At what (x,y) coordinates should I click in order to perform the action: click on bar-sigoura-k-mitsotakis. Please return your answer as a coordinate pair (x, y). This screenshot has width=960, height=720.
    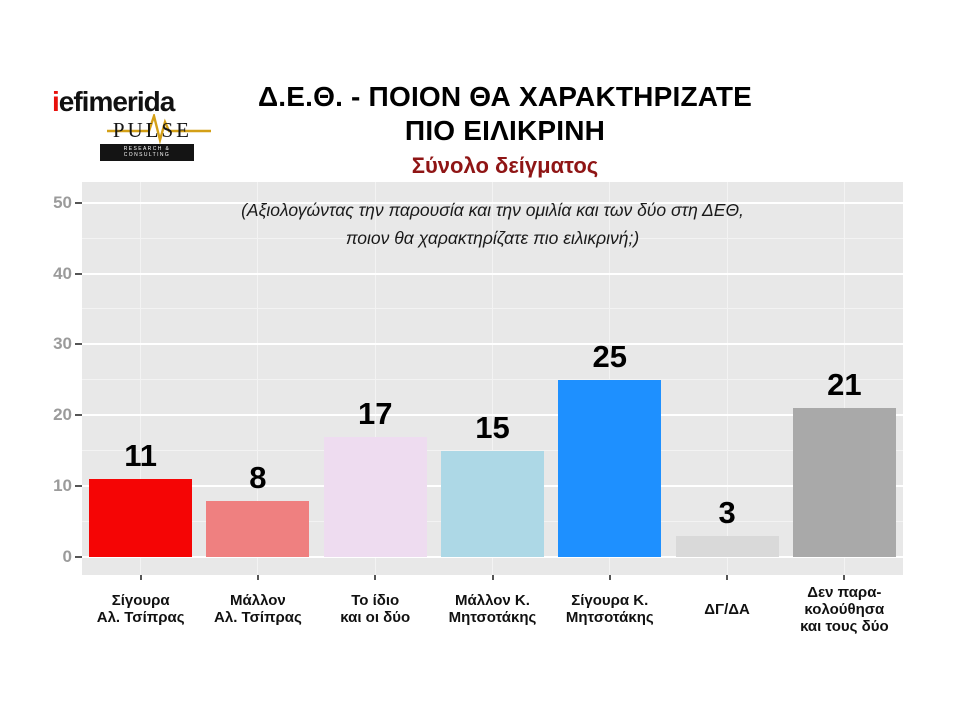
    Looking at the image, I should click on (610, 468).